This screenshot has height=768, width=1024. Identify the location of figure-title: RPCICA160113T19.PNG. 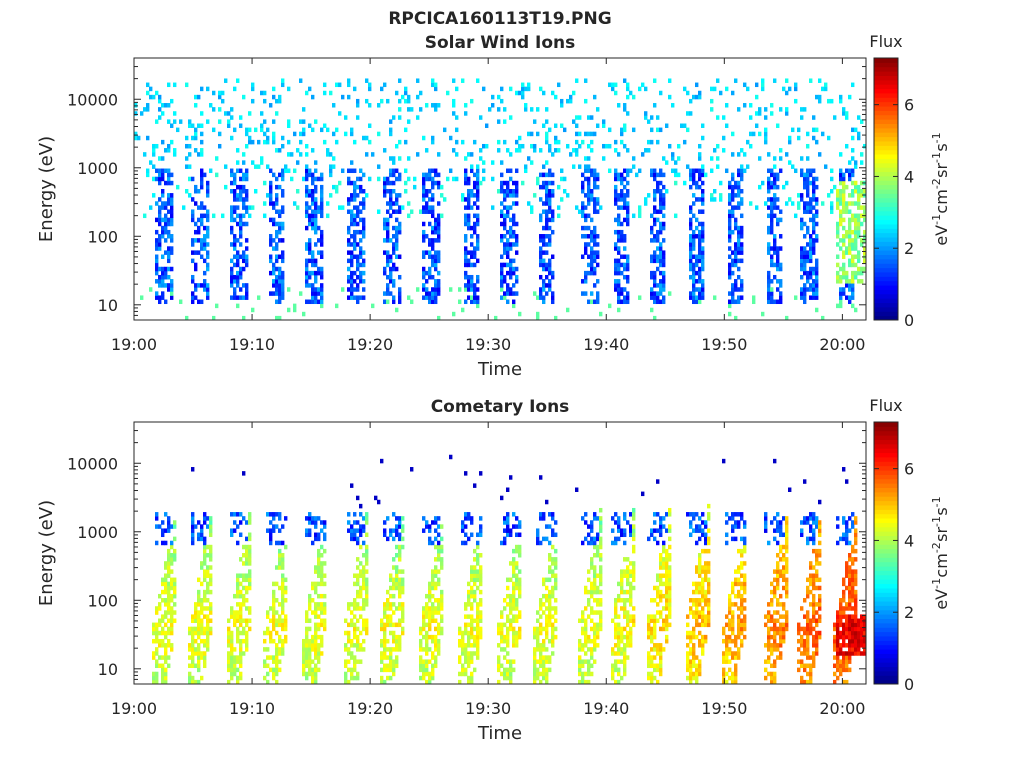
(499, 19).